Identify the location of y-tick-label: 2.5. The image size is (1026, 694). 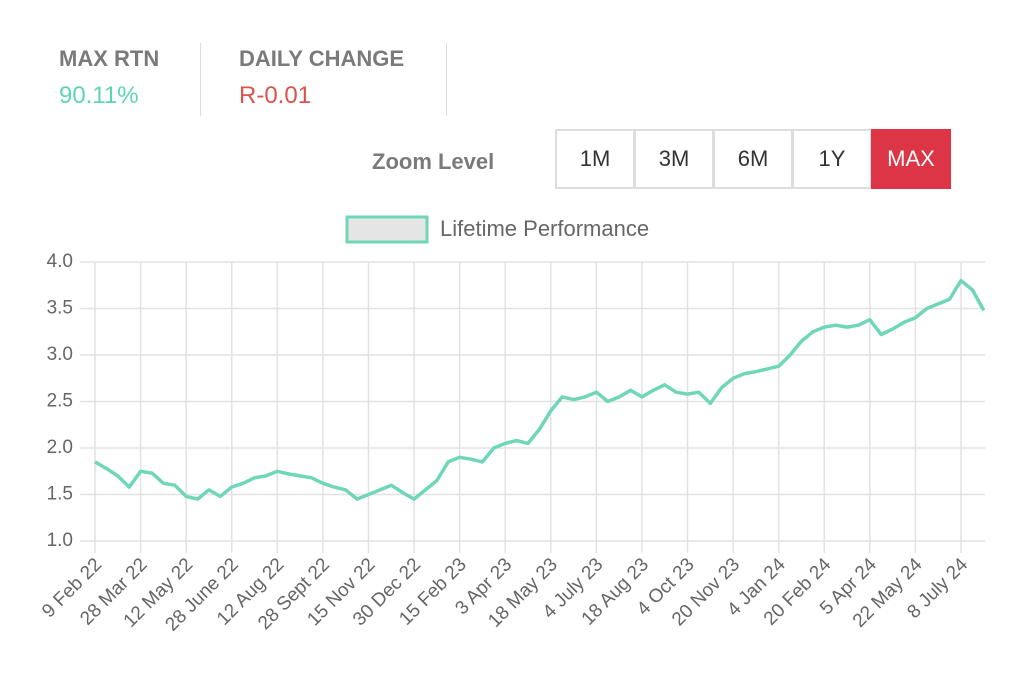
(60, 401).